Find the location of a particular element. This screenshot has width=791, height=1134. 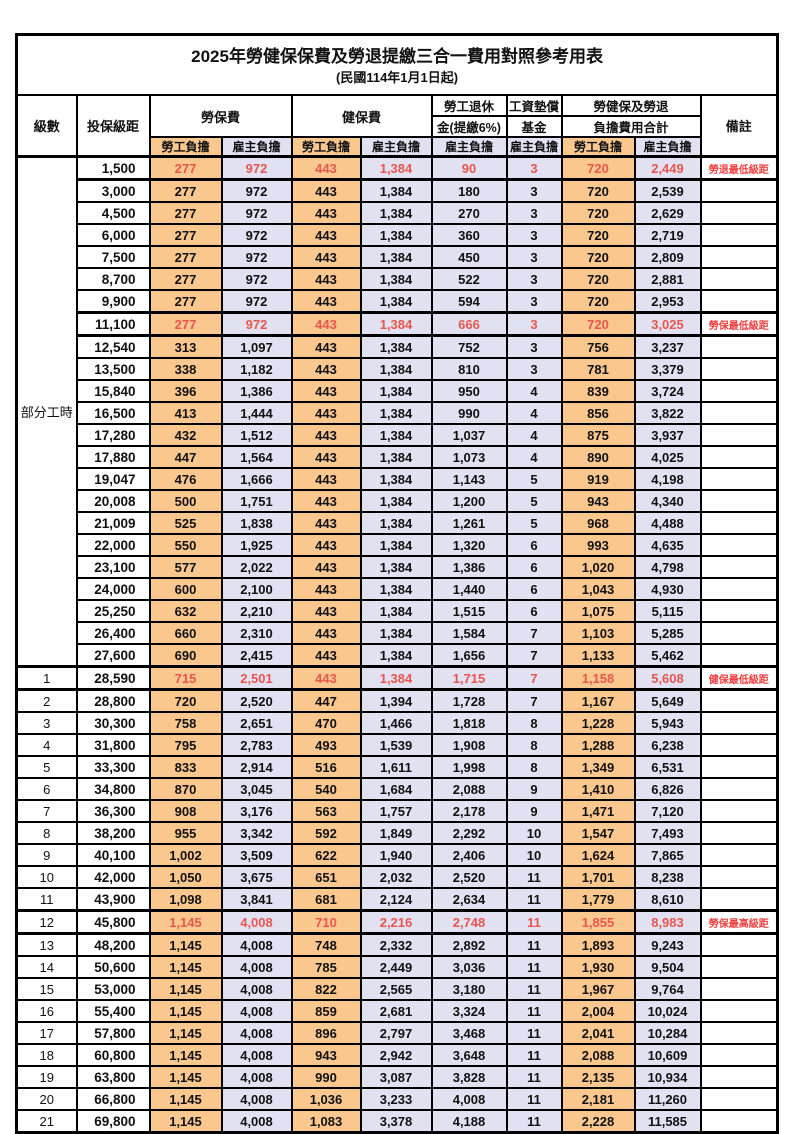

cell-total-employer: 8,983 is located at coordinates (667, 922).